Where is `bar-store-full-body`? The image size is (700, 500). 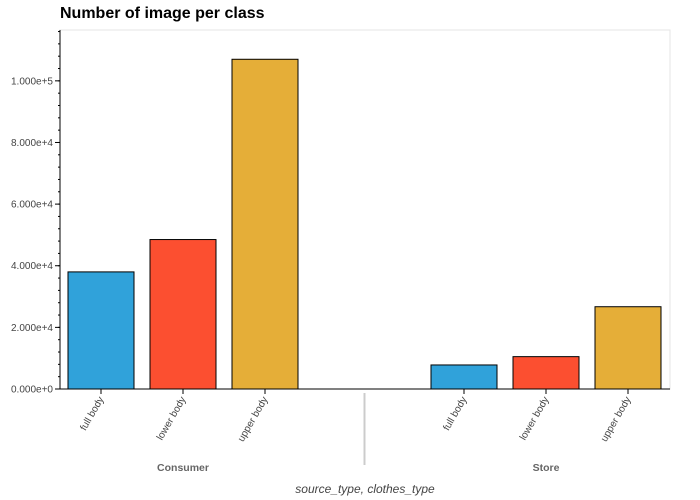
bar-store-full-body is located at coordinates (464, 377).